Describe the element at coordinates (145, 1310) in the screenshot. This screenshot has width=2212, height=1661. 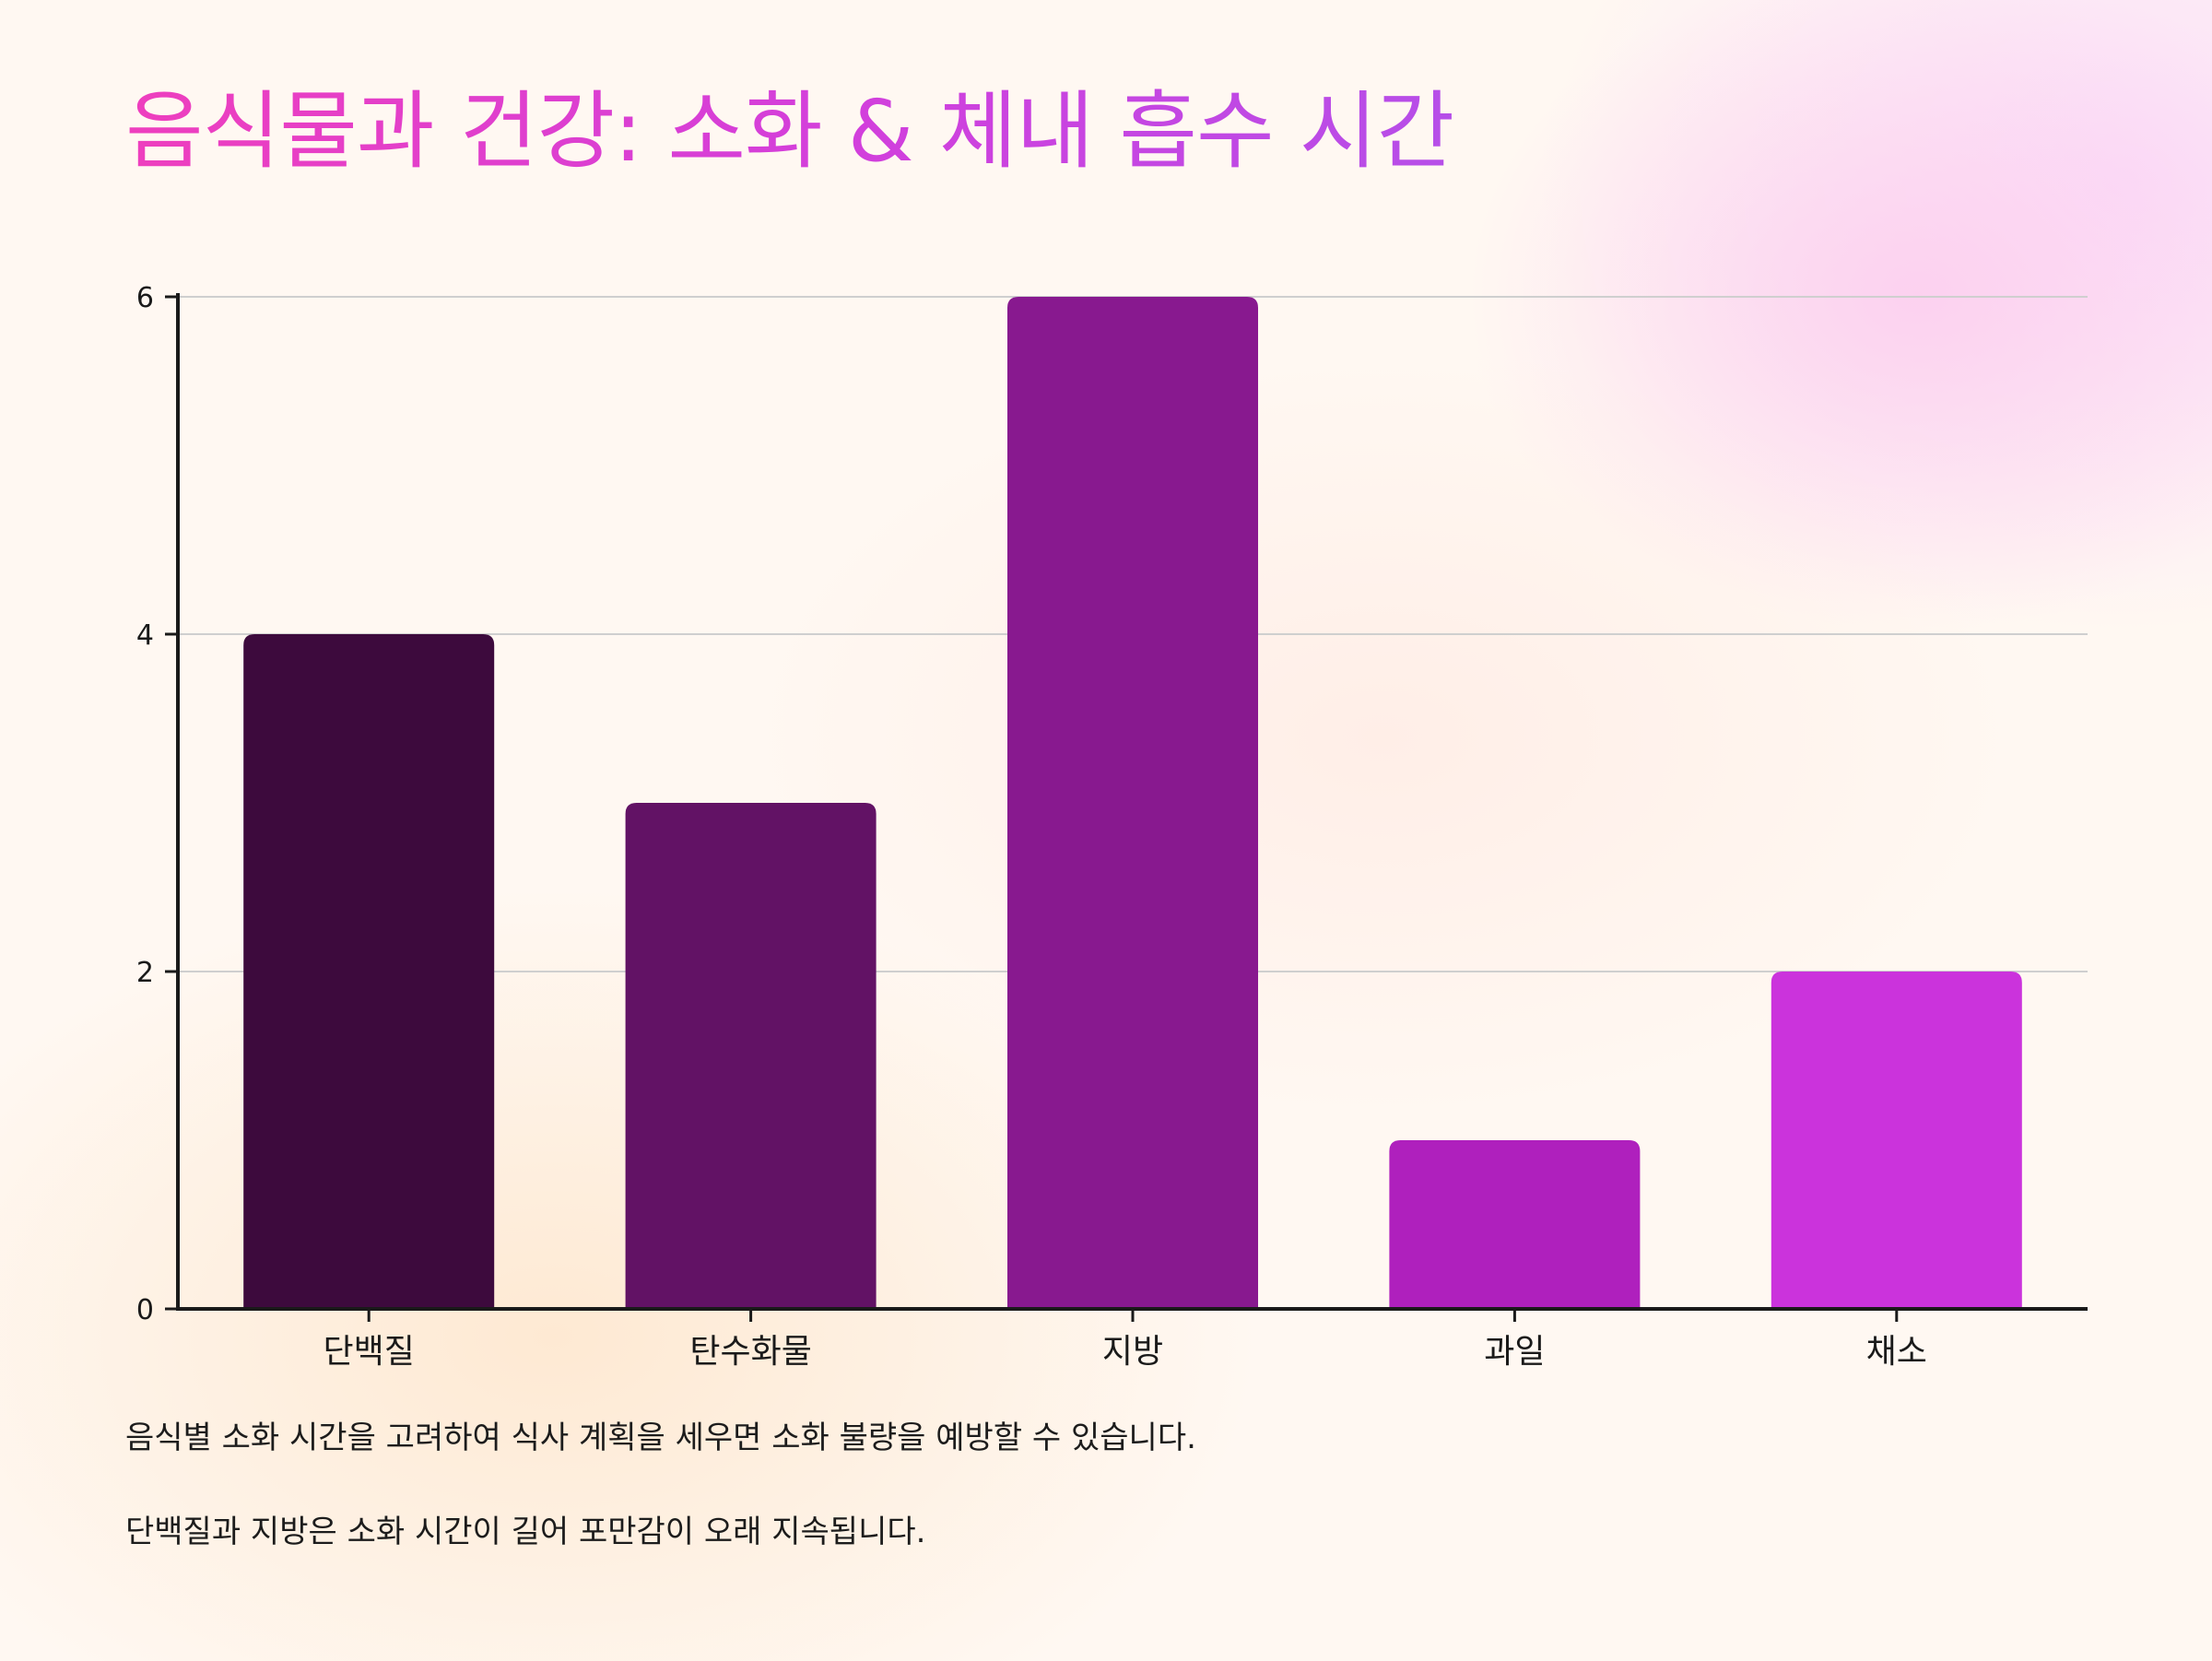
I see `y-tick-label: 0` at that location.